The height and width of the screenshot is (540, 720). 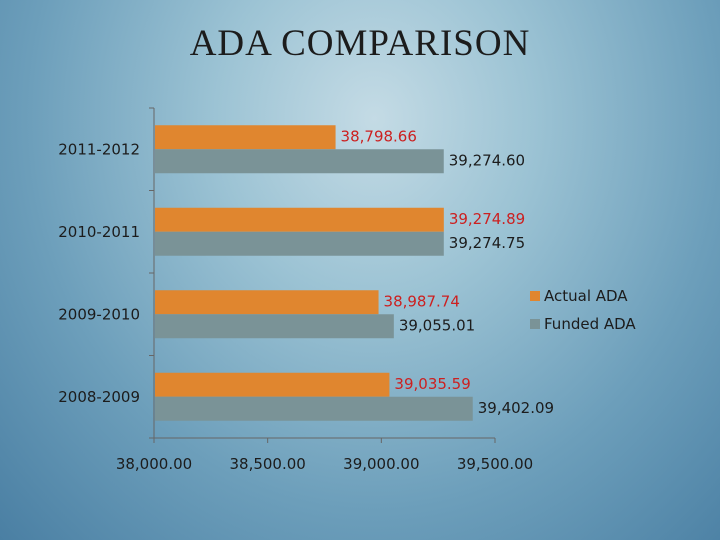 What do you see at coordinates (535, 324) in the screenshot?
I see `legend-swatch-funded` at bounding box center [535, 324].